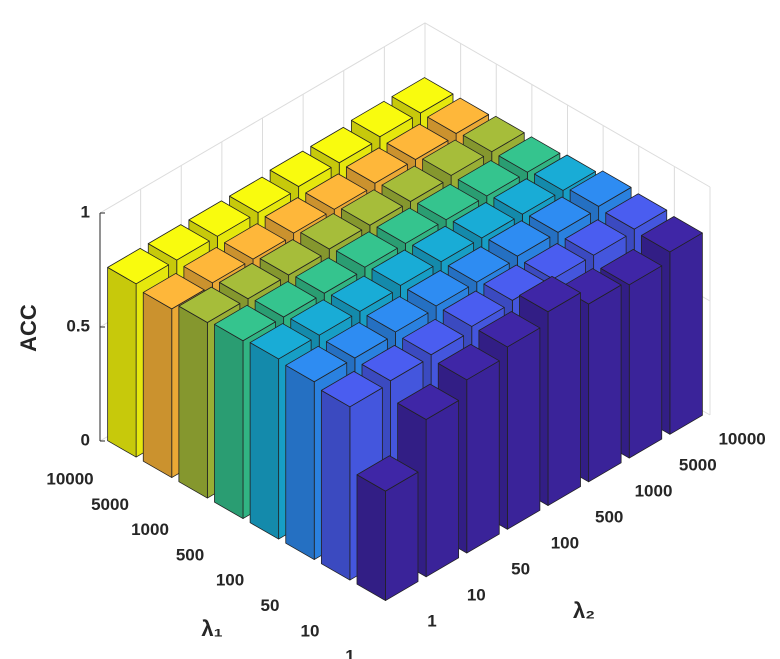 The height and width of the screenshot is (659, 780). Describe the element at coordinates (609, 516) in the screenshot. I see `x-tick-label: 500` at that location.